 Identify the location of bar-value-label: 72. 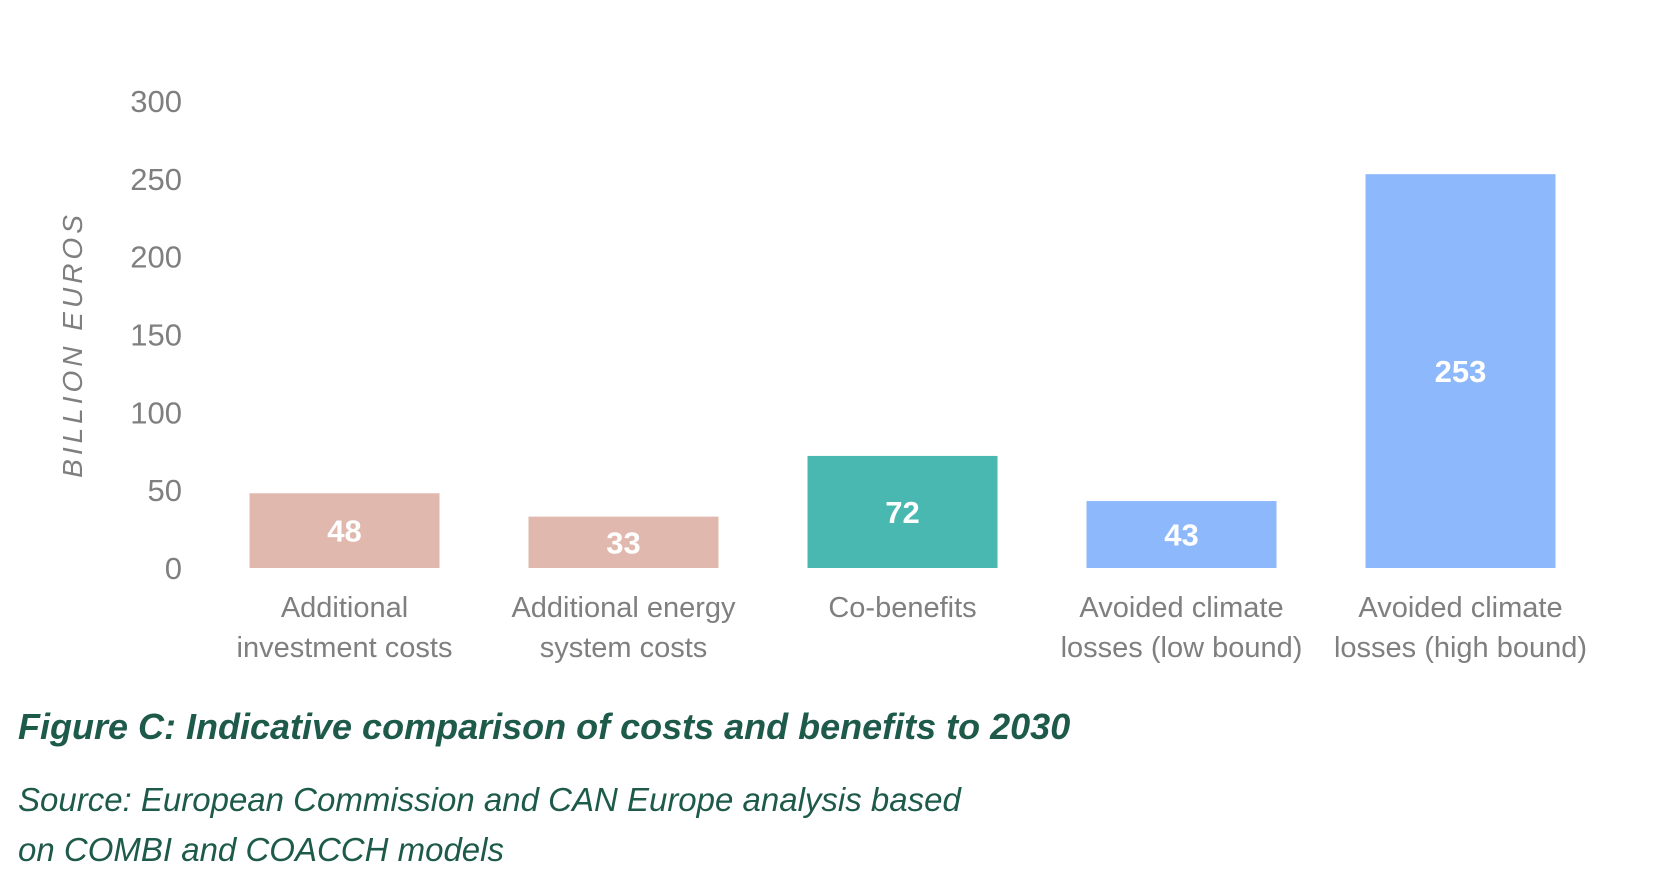
(902, 512).